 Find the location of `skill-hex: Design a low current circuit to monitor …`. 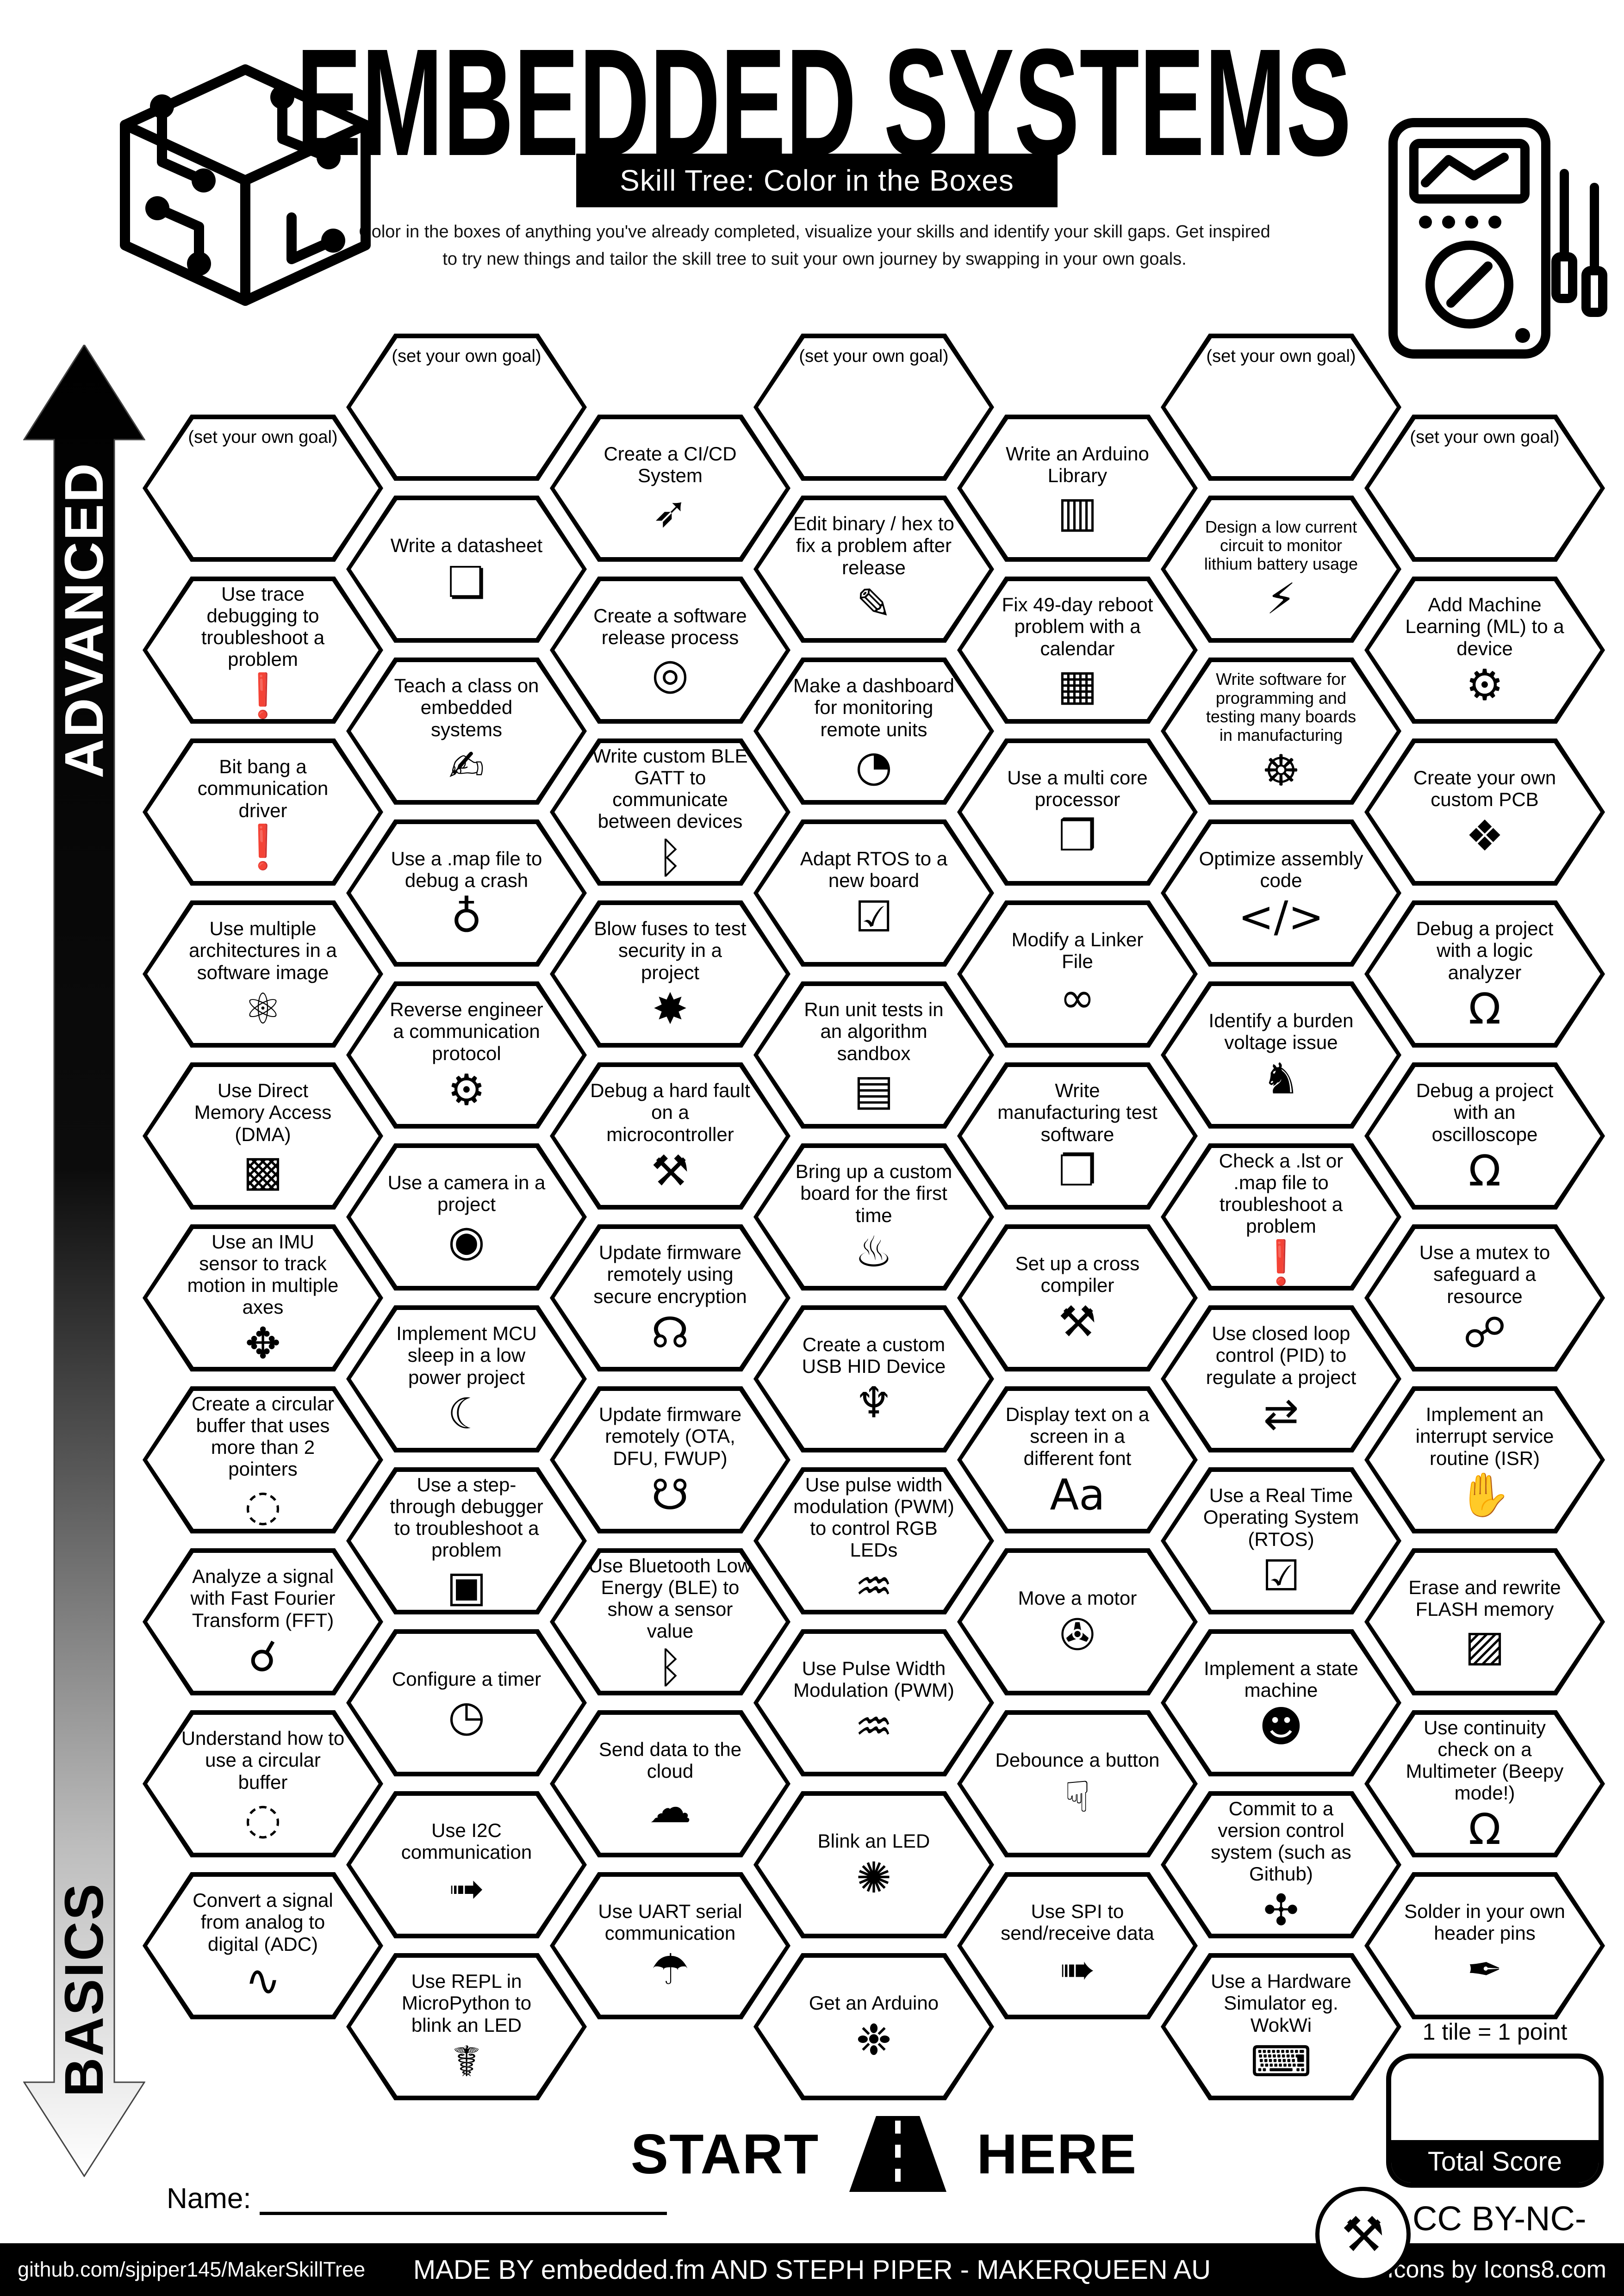

skill-hex: Design a low current circuit to monitor … is located at coordinates (1281, 569).